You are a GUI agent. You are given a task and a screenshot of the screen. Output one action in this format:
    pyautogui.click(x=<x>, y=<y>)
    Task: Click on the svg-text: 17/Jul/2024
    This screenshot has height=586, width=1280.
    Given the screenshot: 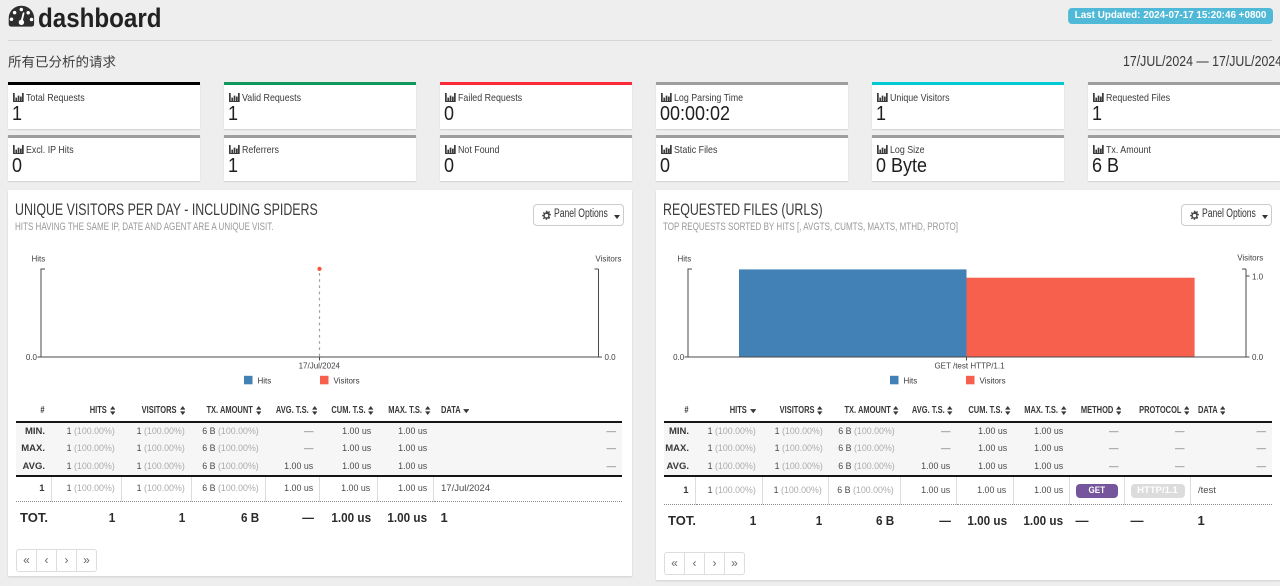 What is the action you would take?
    pyautogui.click(x=320, y=365)
    